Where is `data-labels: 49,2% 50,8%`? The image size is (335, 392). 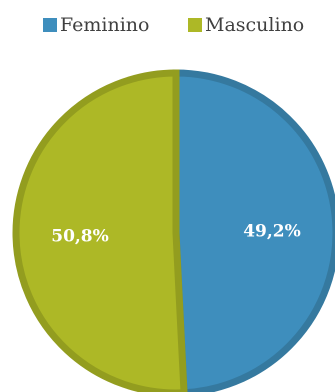 data-labels: 49,2% 50,8% is located at coordinates (176, 234).